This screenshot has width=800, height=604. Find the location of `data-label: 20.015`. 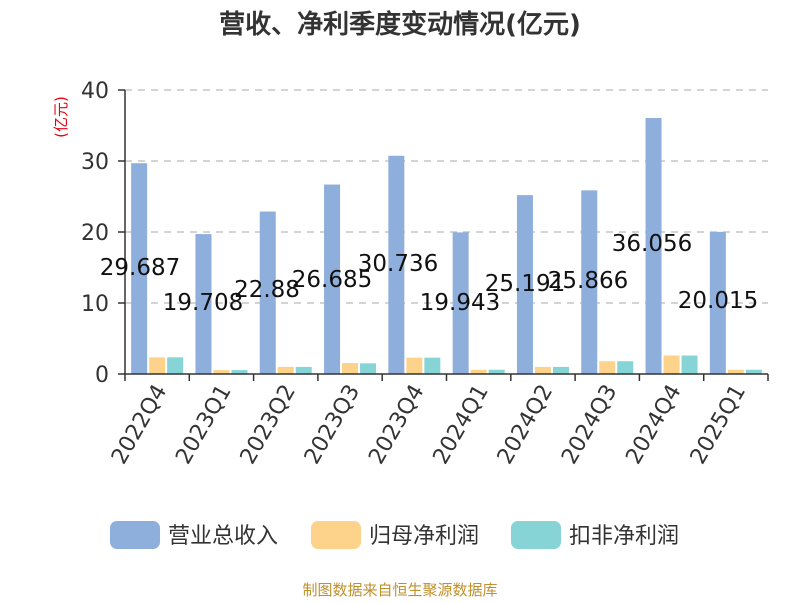

data-label: 20.015 is located at coordinates (718, 301).